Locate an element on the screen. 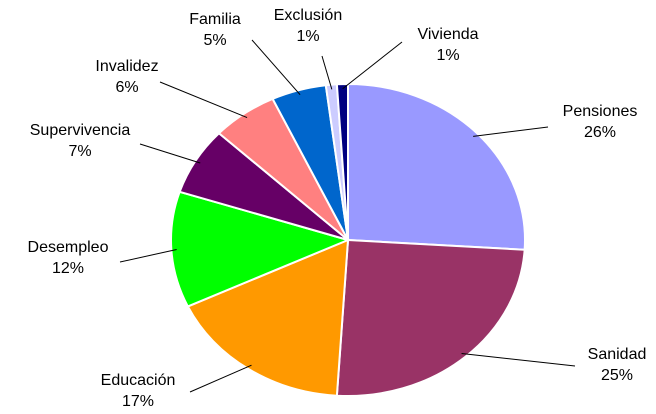  slice-label: Familia is located at coordinates (215, 19).